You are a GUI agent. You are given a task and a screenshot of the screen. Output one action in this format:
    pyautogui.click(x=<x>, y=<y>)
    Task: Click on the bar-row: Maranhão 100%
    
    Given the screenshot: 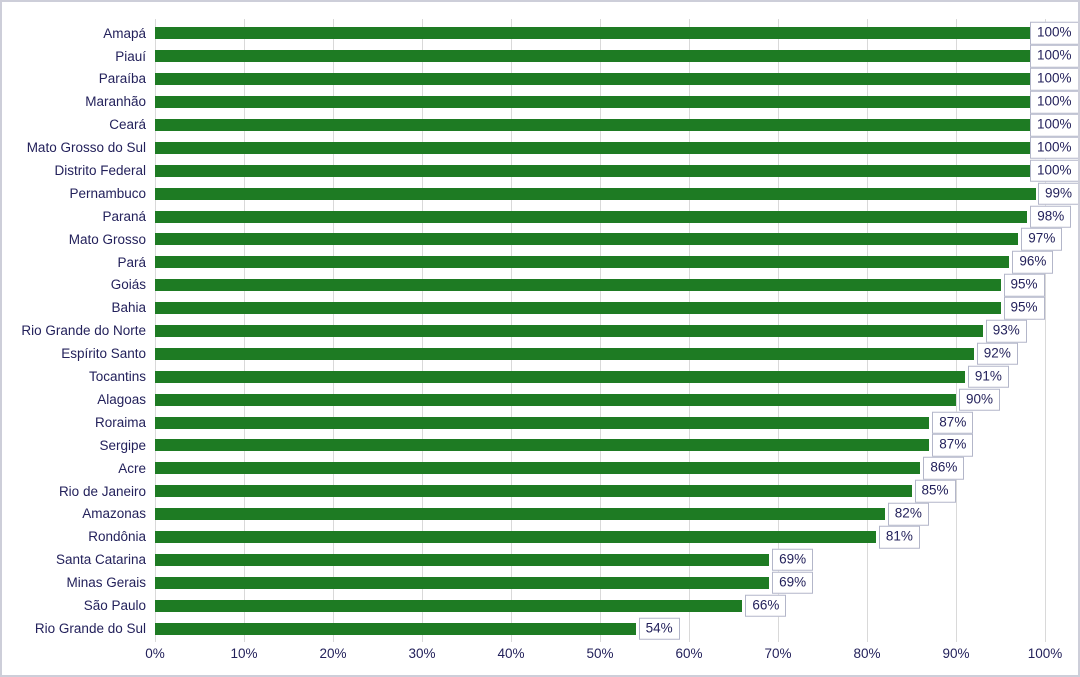 What is the action you would take?
    pyautogui.click(x=540, y=102)
    